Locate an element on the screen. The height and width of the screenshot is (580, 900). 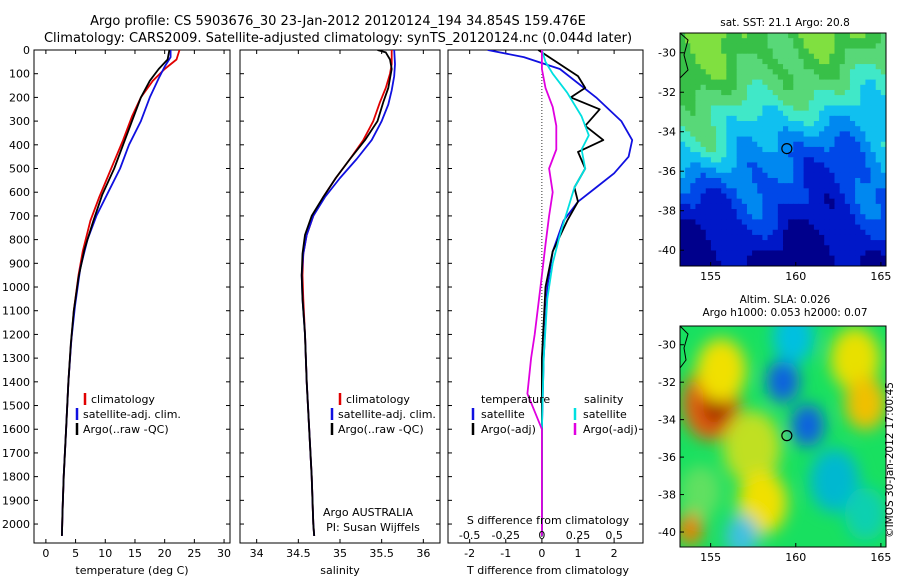
y-tick-label: 0 is located at coordinates (26, 50).